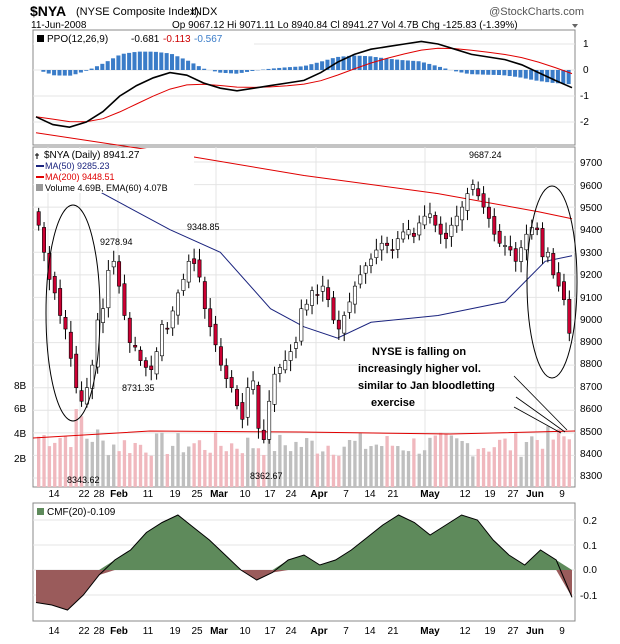 The image size is (620, 644). Describe the element at coordinates (20, 386) in the screenshot. I see `volume-tick-8b: 8B` at that location.